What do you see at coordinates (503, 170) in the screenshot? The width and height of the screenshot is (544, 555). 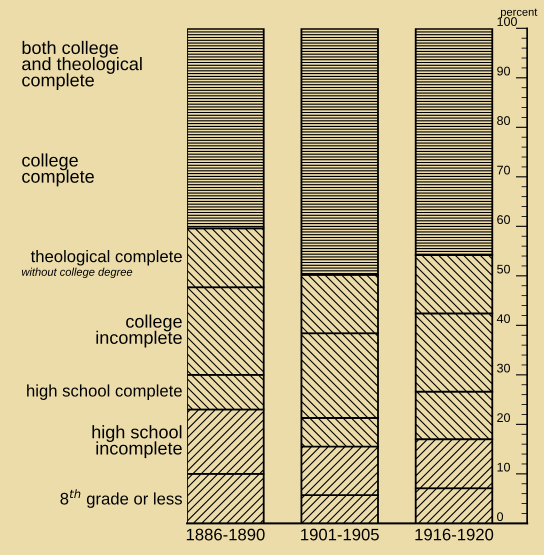 I see `y-tick-label: 70` at bounding box center [503, 170].